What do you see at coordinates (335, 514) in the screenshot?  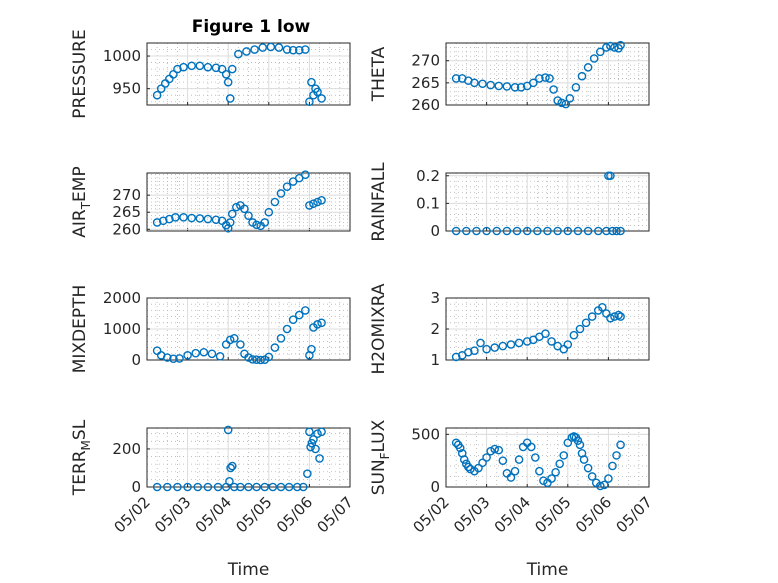 I see `x-tick-label: 05/07` at bounding box center [335, 514].